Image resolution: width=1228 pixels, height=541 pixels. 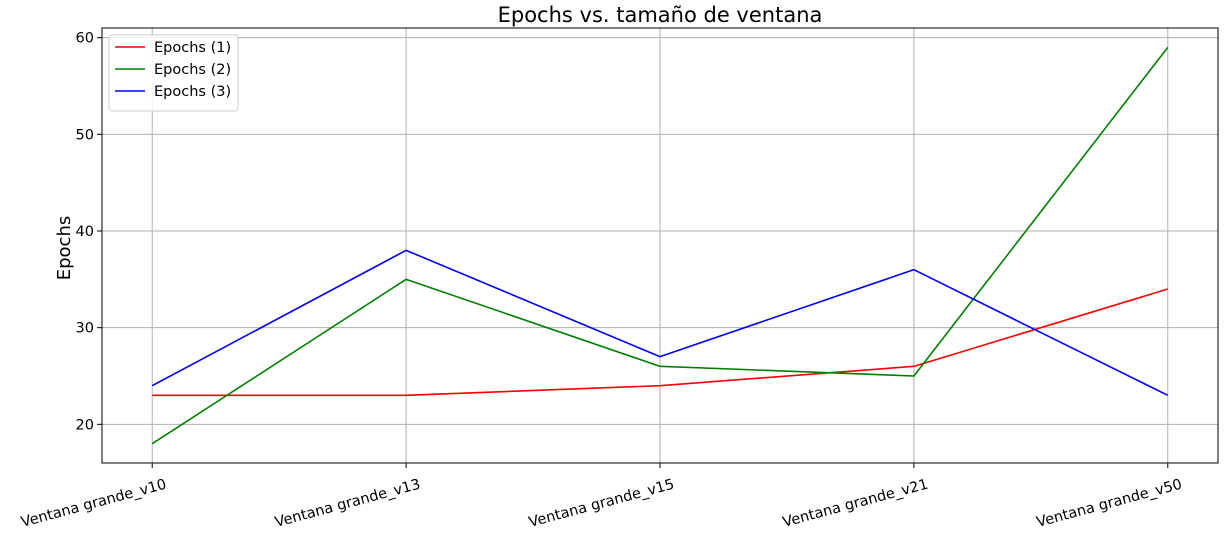 What do you see at coordinates (85, 232) in the screenshot?
I see `y-tick-label: 40` at bounding box center [85, 232].